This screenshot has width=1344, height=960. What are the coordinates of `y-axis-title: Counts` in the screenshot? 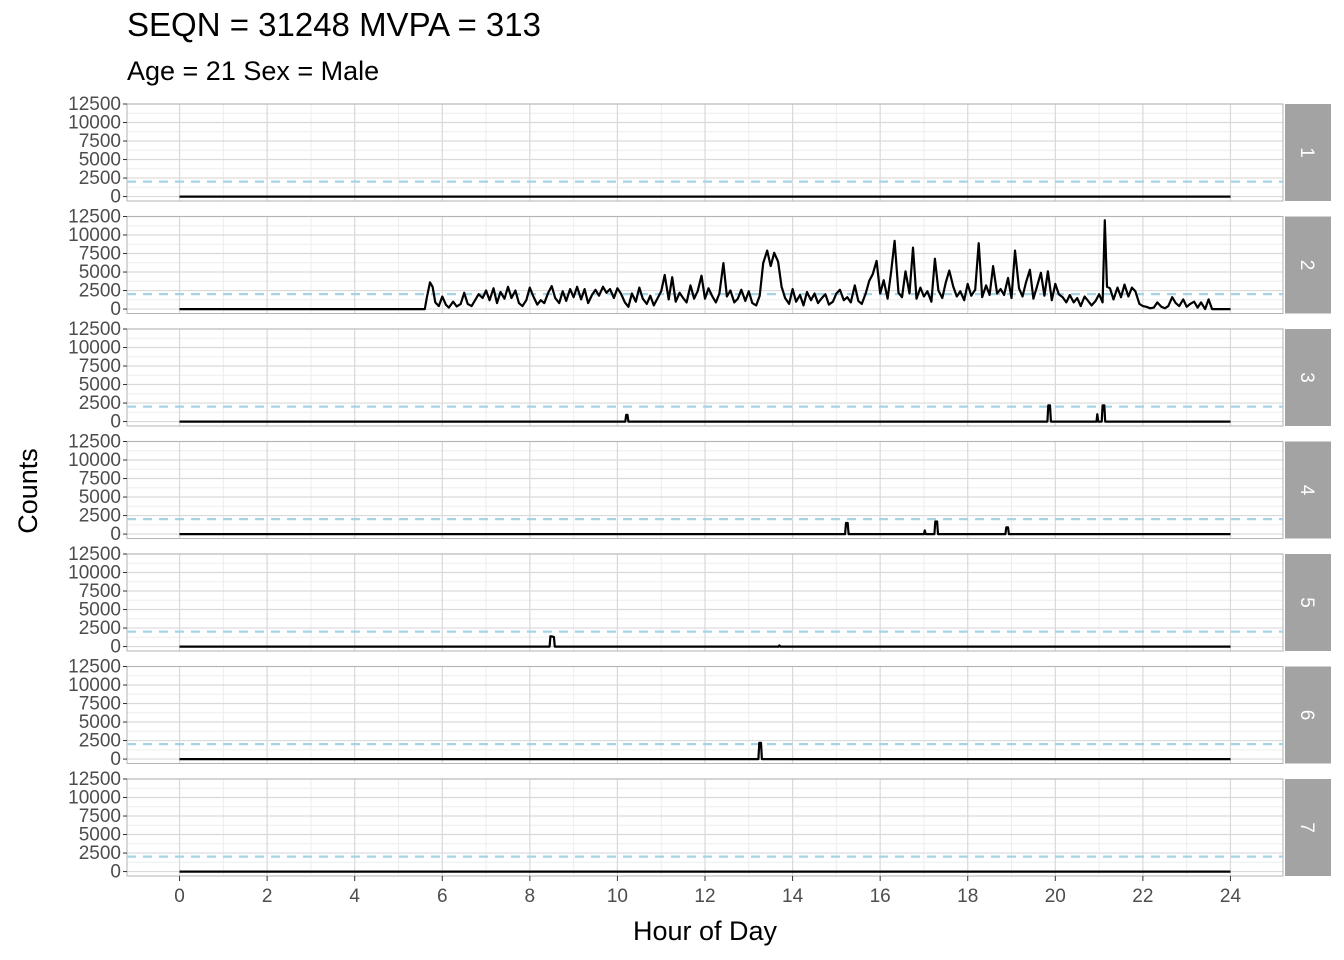 It's located at (28, 491).